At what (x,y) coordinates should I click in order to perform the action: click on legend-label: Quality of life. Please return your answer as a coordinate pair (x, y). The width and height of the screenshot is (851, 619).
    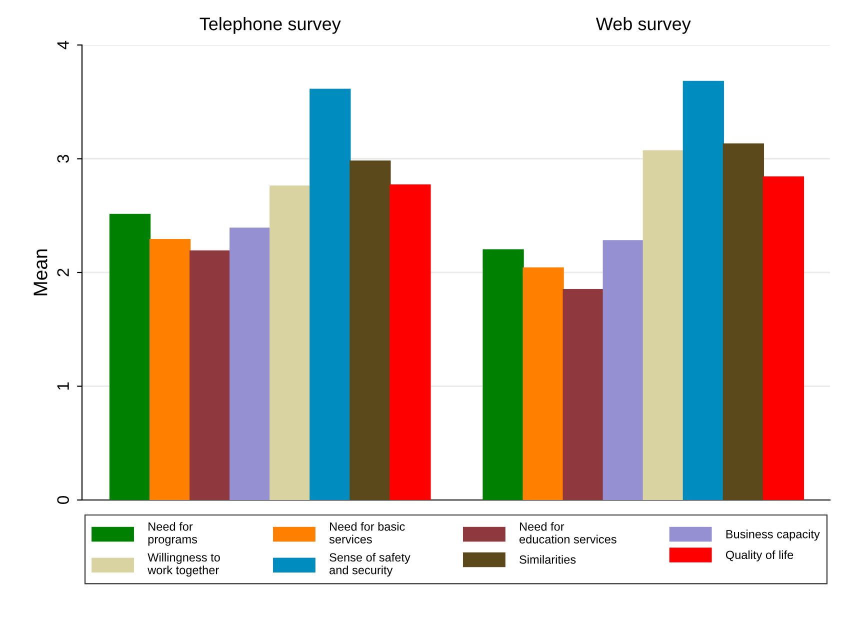
    Looking at the image, I should click on (760, 556).